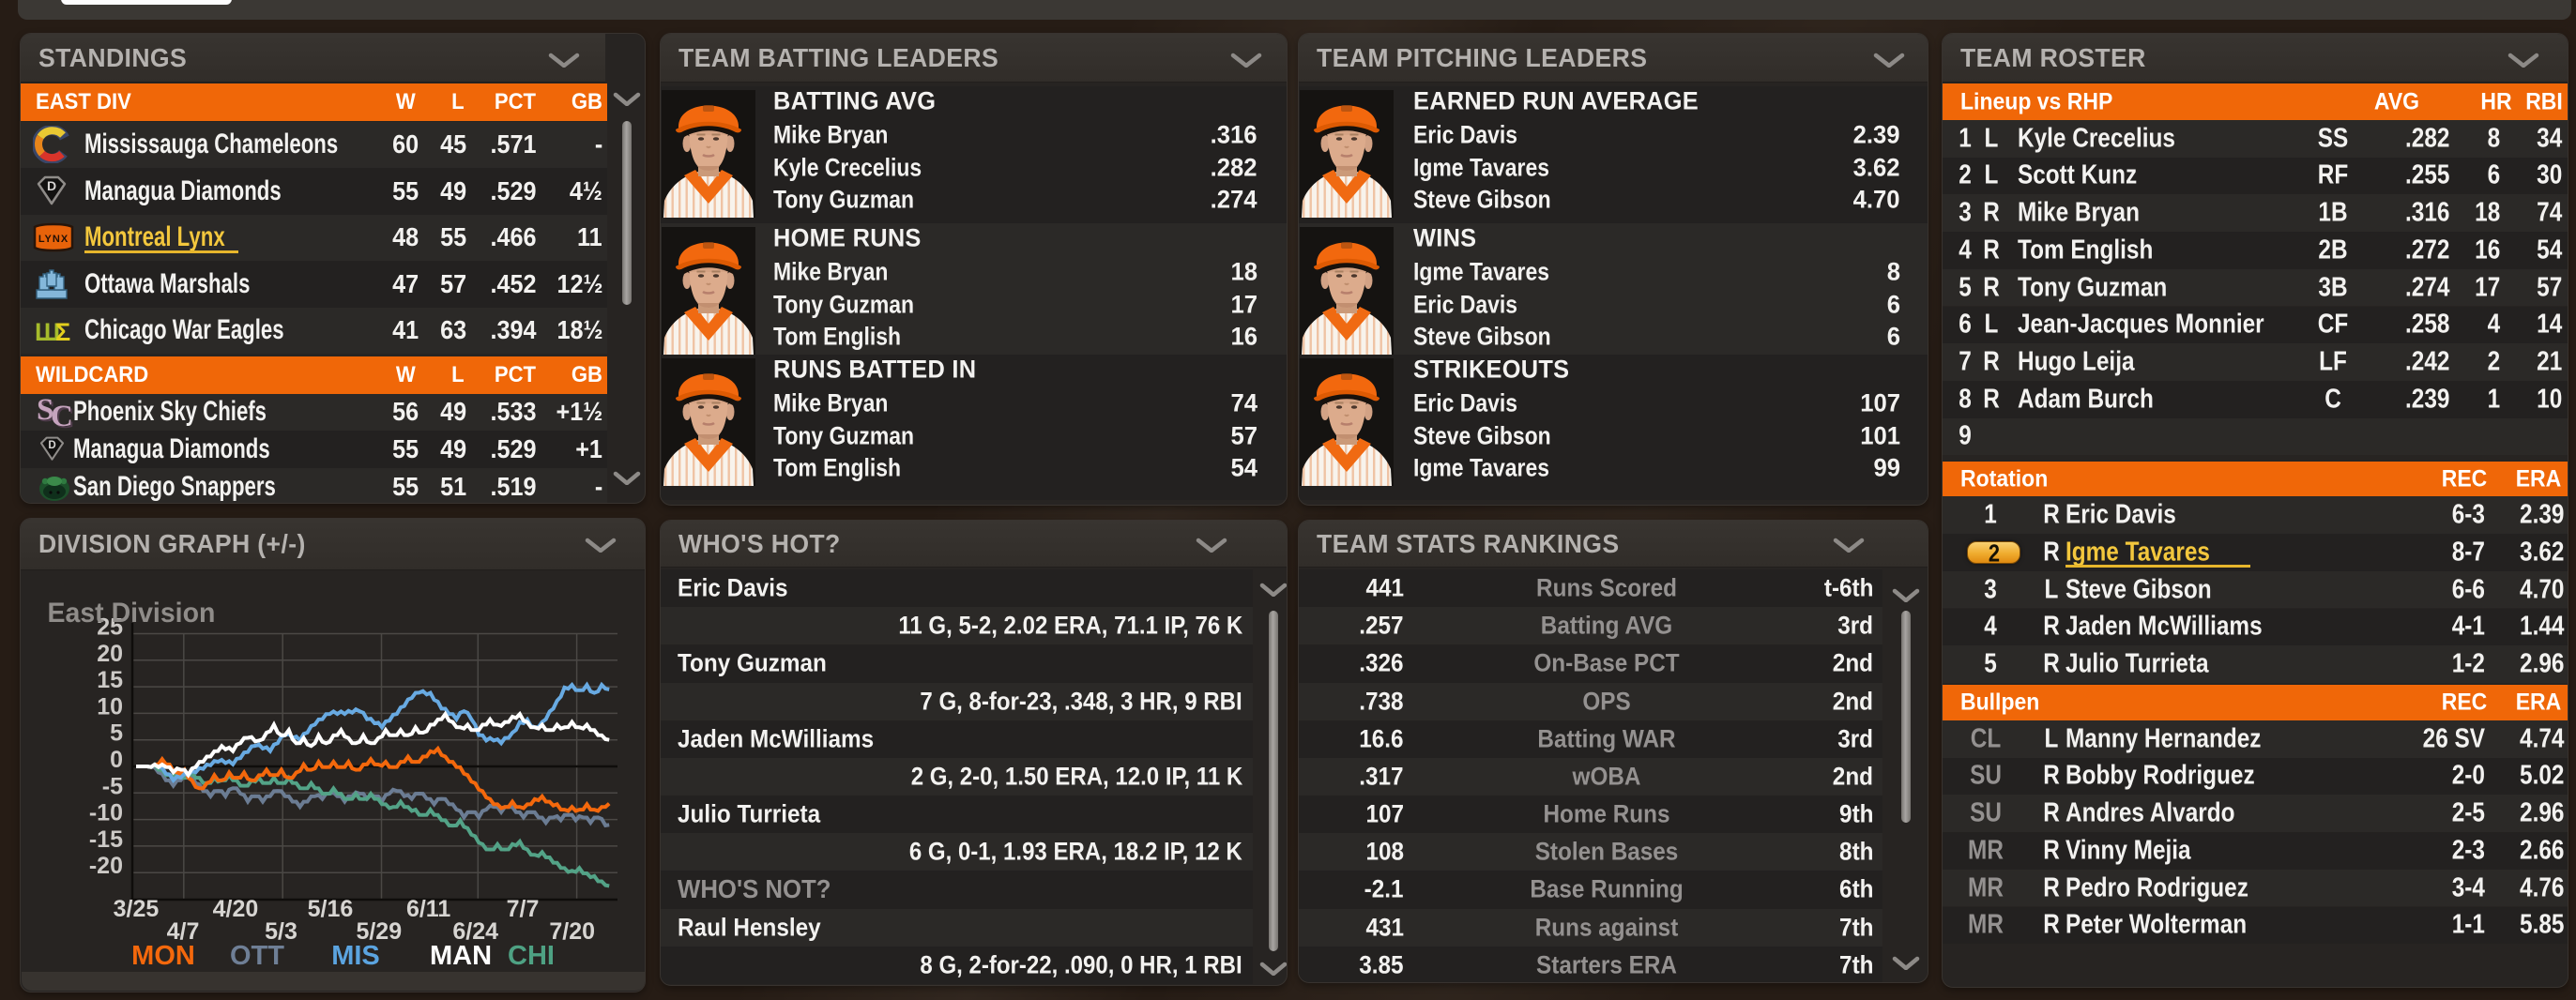 The width and height of the screenshot is (2576, 1000). What do you see at coordinates (106, 813) in the screenshot?
I see `svg-text: -10` at bounding box center [106, 813].